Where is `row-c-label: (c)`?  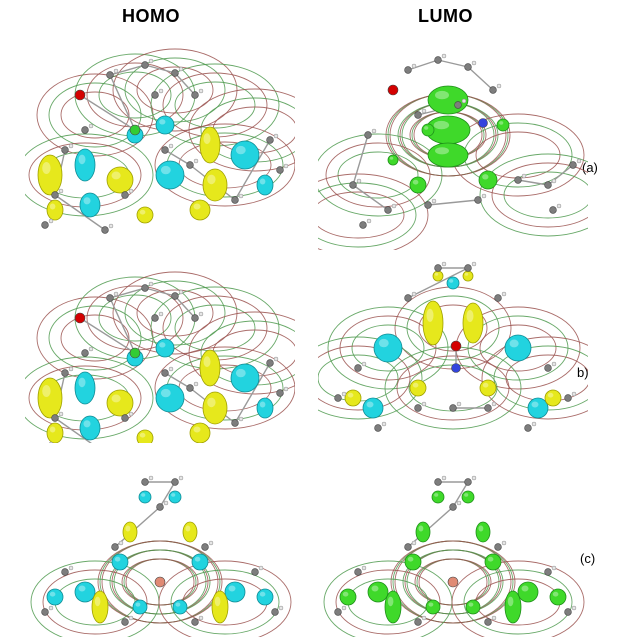 row-c-label: (c) is located at coordinates (588, 558).